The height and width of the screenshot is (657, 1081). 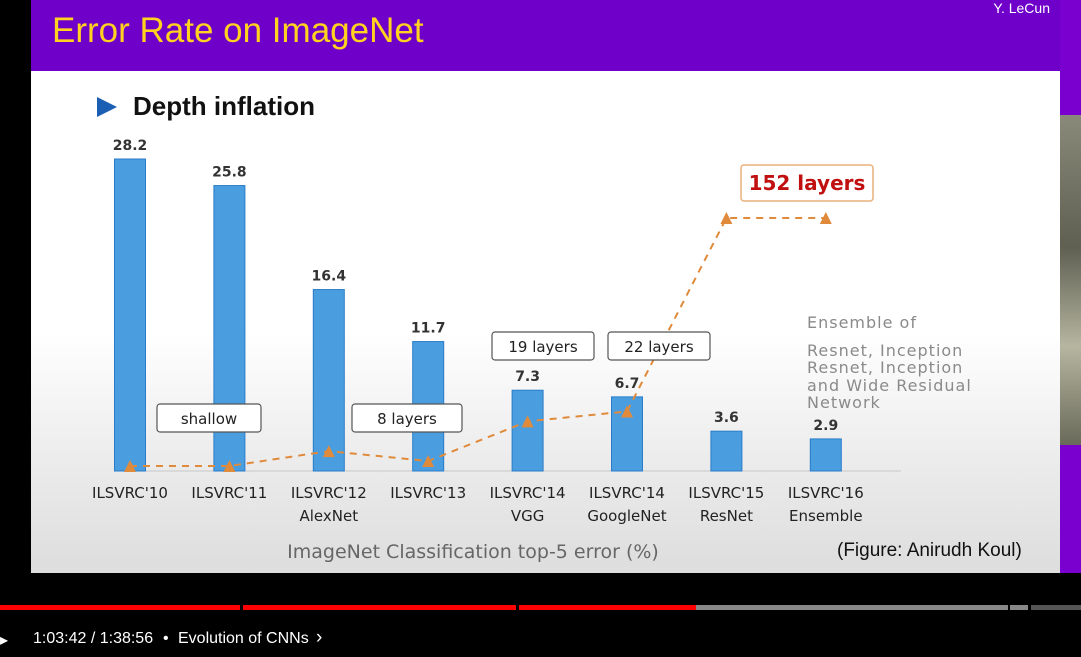 I want to click on video-background-edge, so click(x=1070, y=280).